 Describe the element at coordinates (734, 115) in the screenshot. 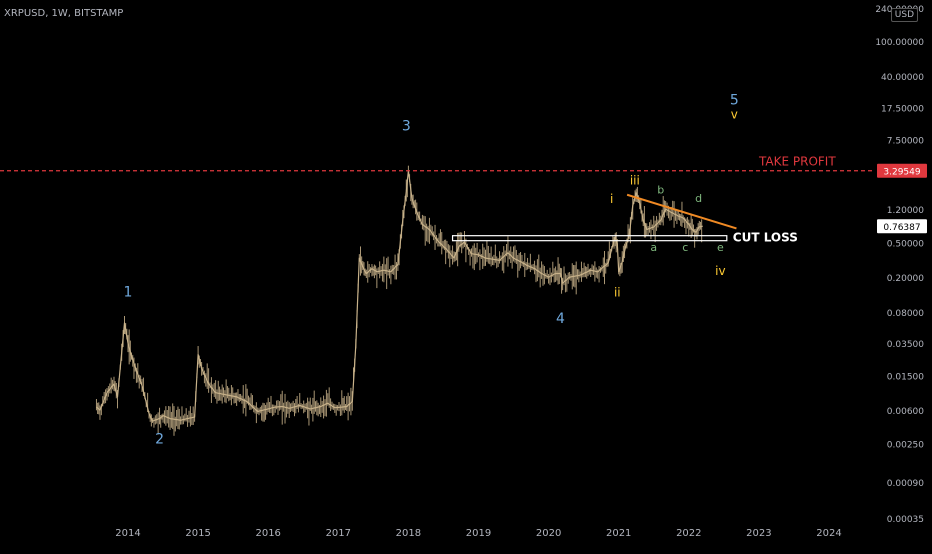

I see `wave-label-minor: v` at that location.